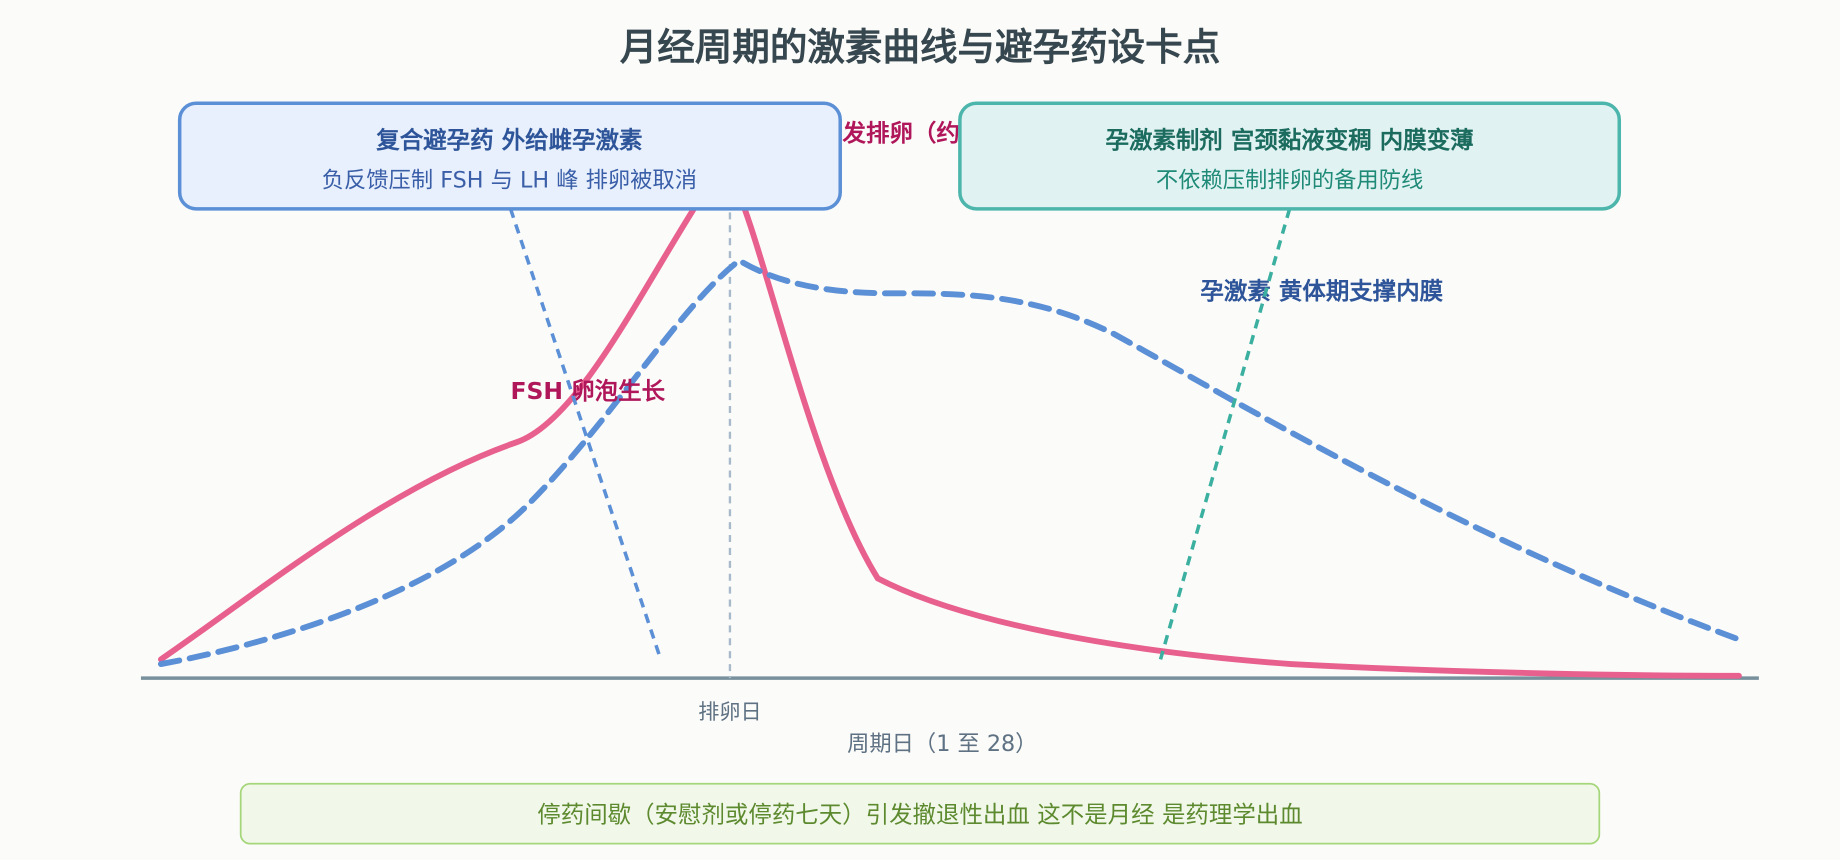 The width and height of the screenshot is (1840, 860). What do you see at coordinates (588, 391) in the screenshot?
I see `fsh-label: FSH 卵泡生长` at bounding box center [588, 391].